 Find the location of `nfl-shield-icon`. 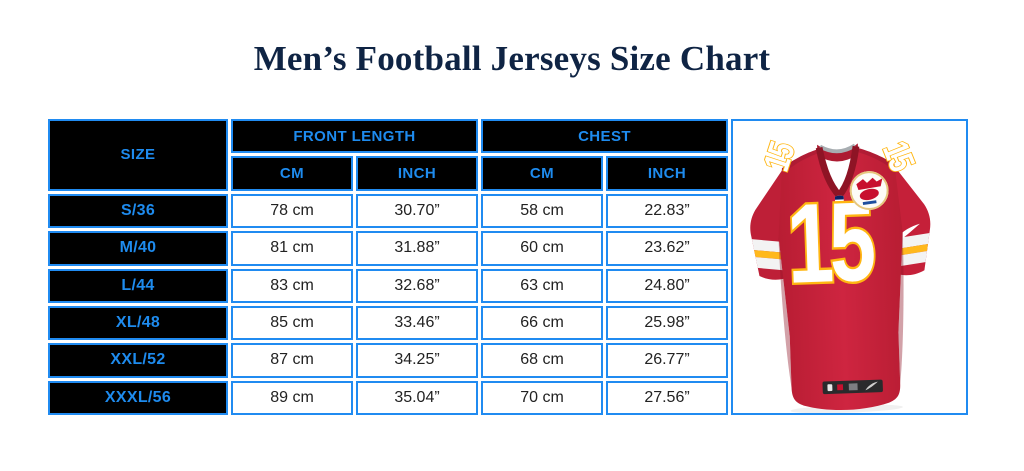

nfl-shield-icon is located at coordinates (839, 200).